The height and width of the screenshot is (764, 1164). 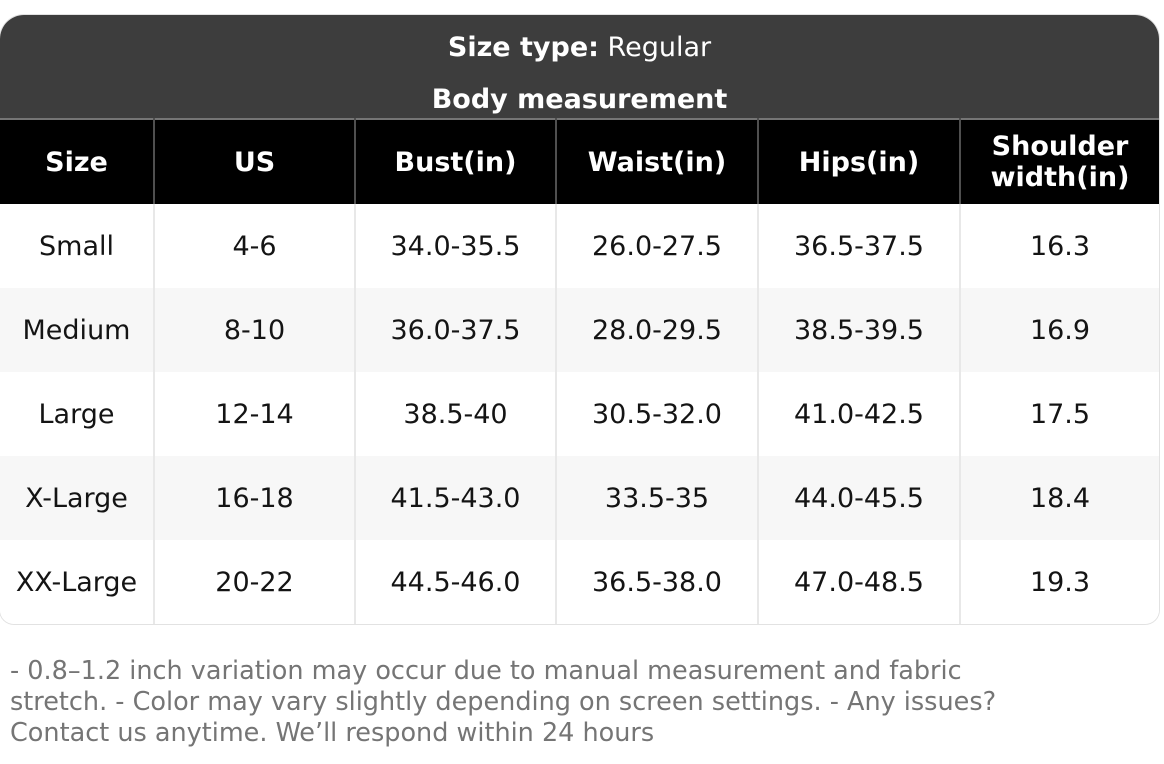 I want to click on table-cell: 47.0-48.5, so click(x=859, y=582).